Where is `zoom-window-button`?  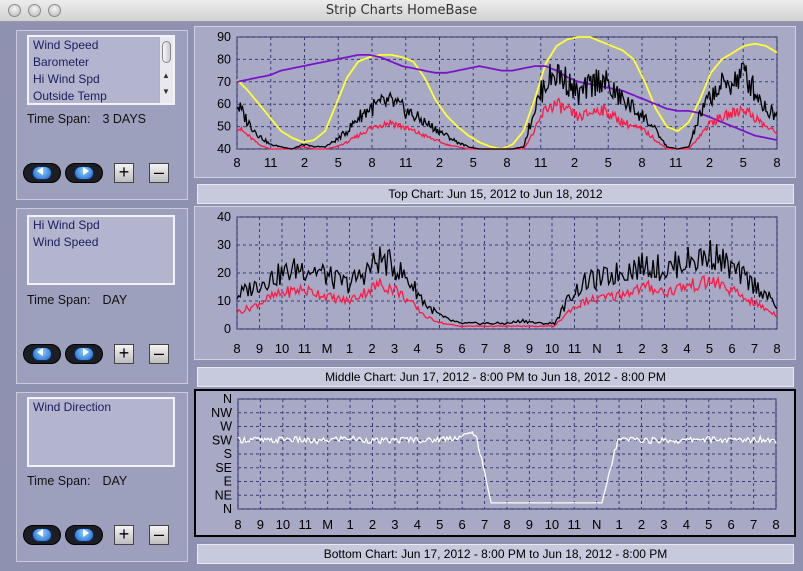
zoom-window-button is located at coordinates (54, 10).